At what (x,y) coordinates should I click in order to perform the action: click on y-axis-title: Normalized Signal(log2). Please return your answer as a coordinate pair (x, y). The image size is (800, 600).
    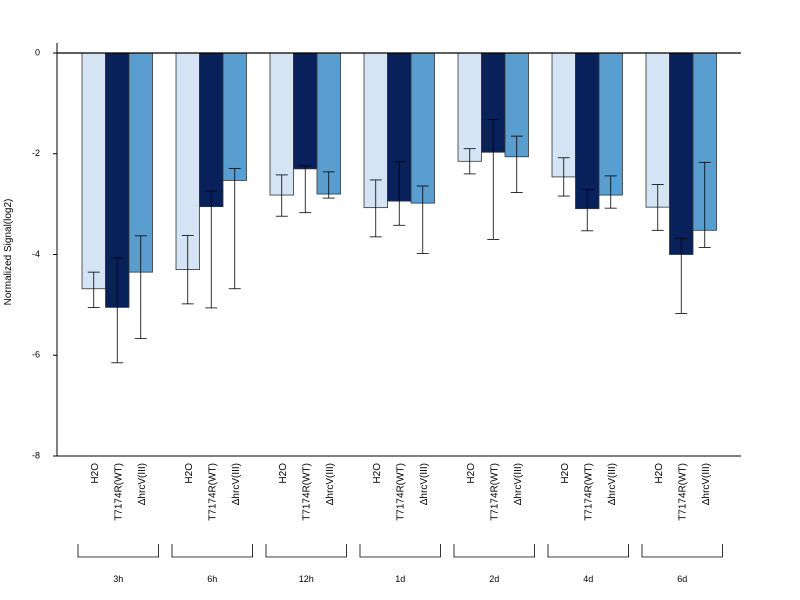
    Looking at the image, I should click on (8, 252).